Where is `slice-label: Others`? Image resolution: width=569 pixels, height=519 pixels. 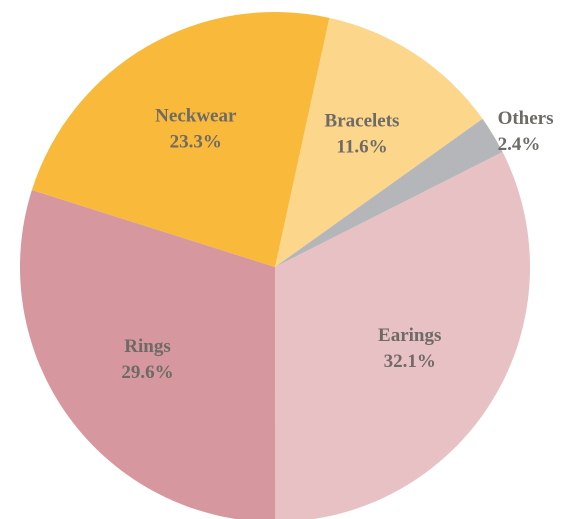 slice-label: Others is located at coordinates (526, 118).